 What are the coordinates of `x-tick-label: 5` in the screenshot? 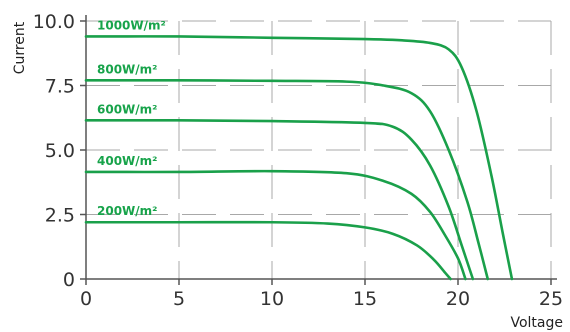 It's located at (179, 299).